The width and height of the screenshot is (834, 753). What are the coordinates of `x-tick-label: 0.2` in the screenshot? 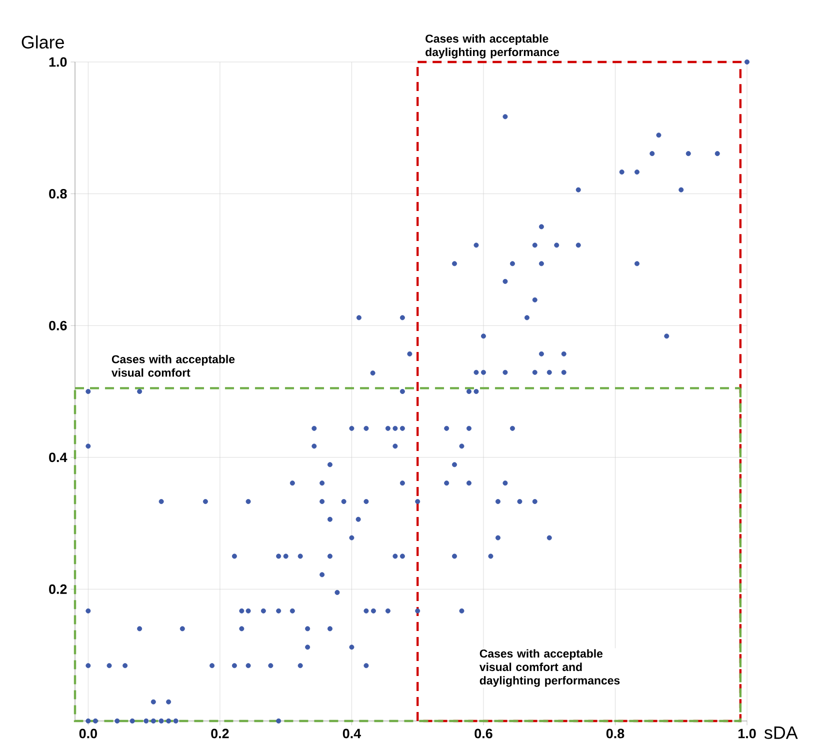 It's located at (220, 733).